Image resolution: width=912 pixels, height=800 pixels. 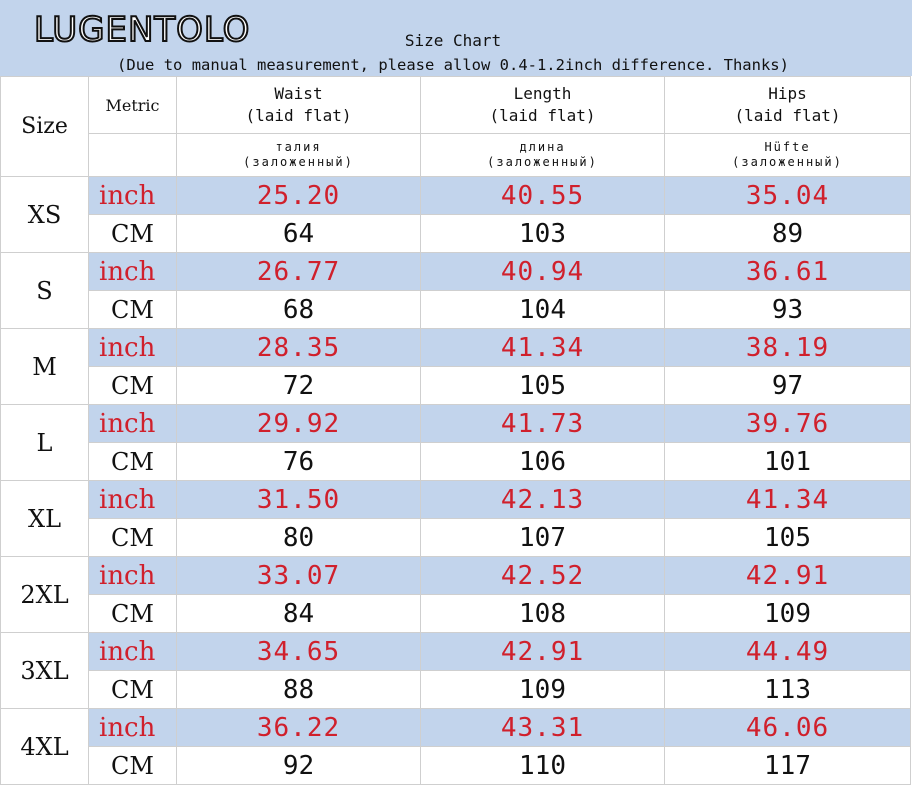 I want to click on hips-column-header-ru: Hüfte (заложенный), so click(x=787, y=155).